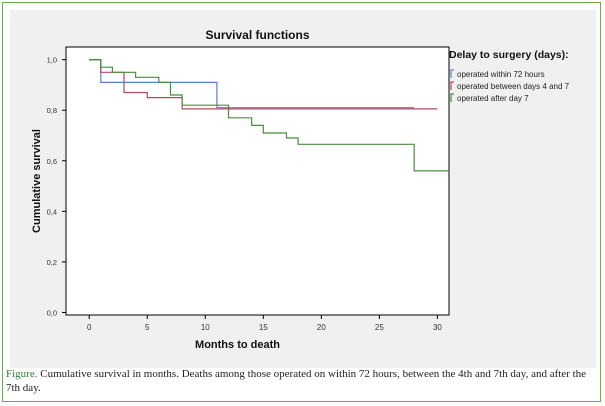 This screenshot has width=605, height=406. Describe the element at coordinates (205, 327) in the screenshot. I see `x-tick-label: 10` at that location.